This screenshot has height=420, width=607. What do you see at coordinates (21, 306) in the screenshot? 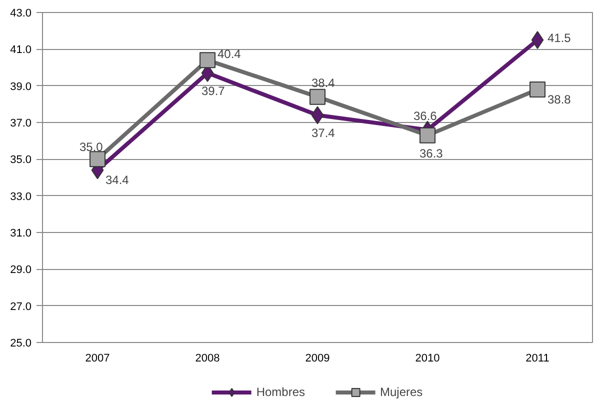
I see `y-tick-label: 27.0` at bounding box center [21, 306].